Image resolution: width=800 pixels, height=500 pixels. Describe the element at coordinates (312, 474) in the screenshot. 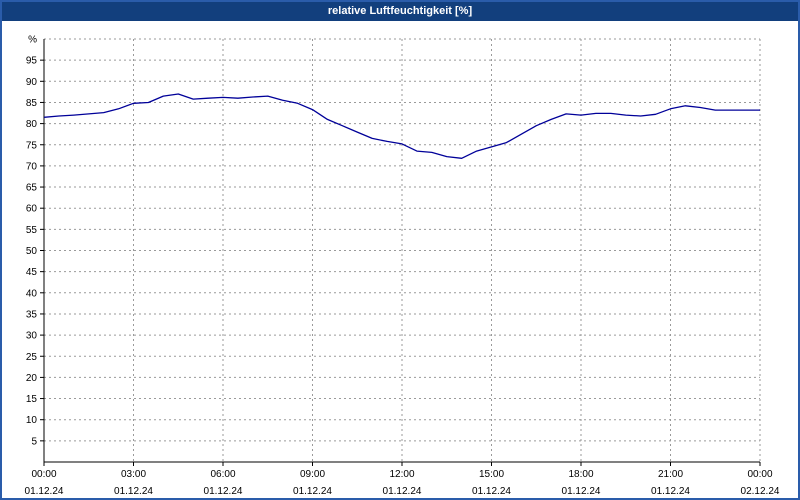

I see `x-tick-time: 09:00` at that location.